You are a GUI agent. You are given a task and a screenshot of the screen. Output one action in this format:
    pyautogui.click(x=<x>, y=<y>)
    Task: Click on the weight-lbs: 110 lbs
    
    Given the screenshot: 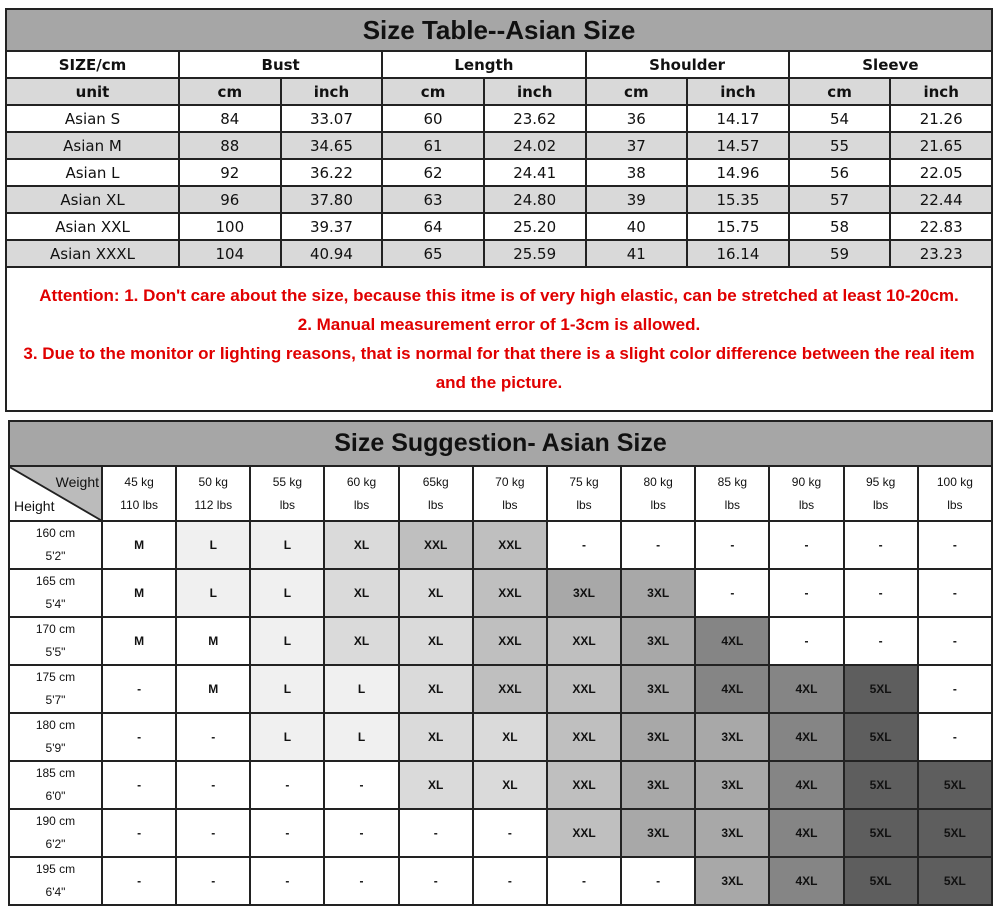 What is the action you would take?
    pyautogui.click(x=139, y=504)
    